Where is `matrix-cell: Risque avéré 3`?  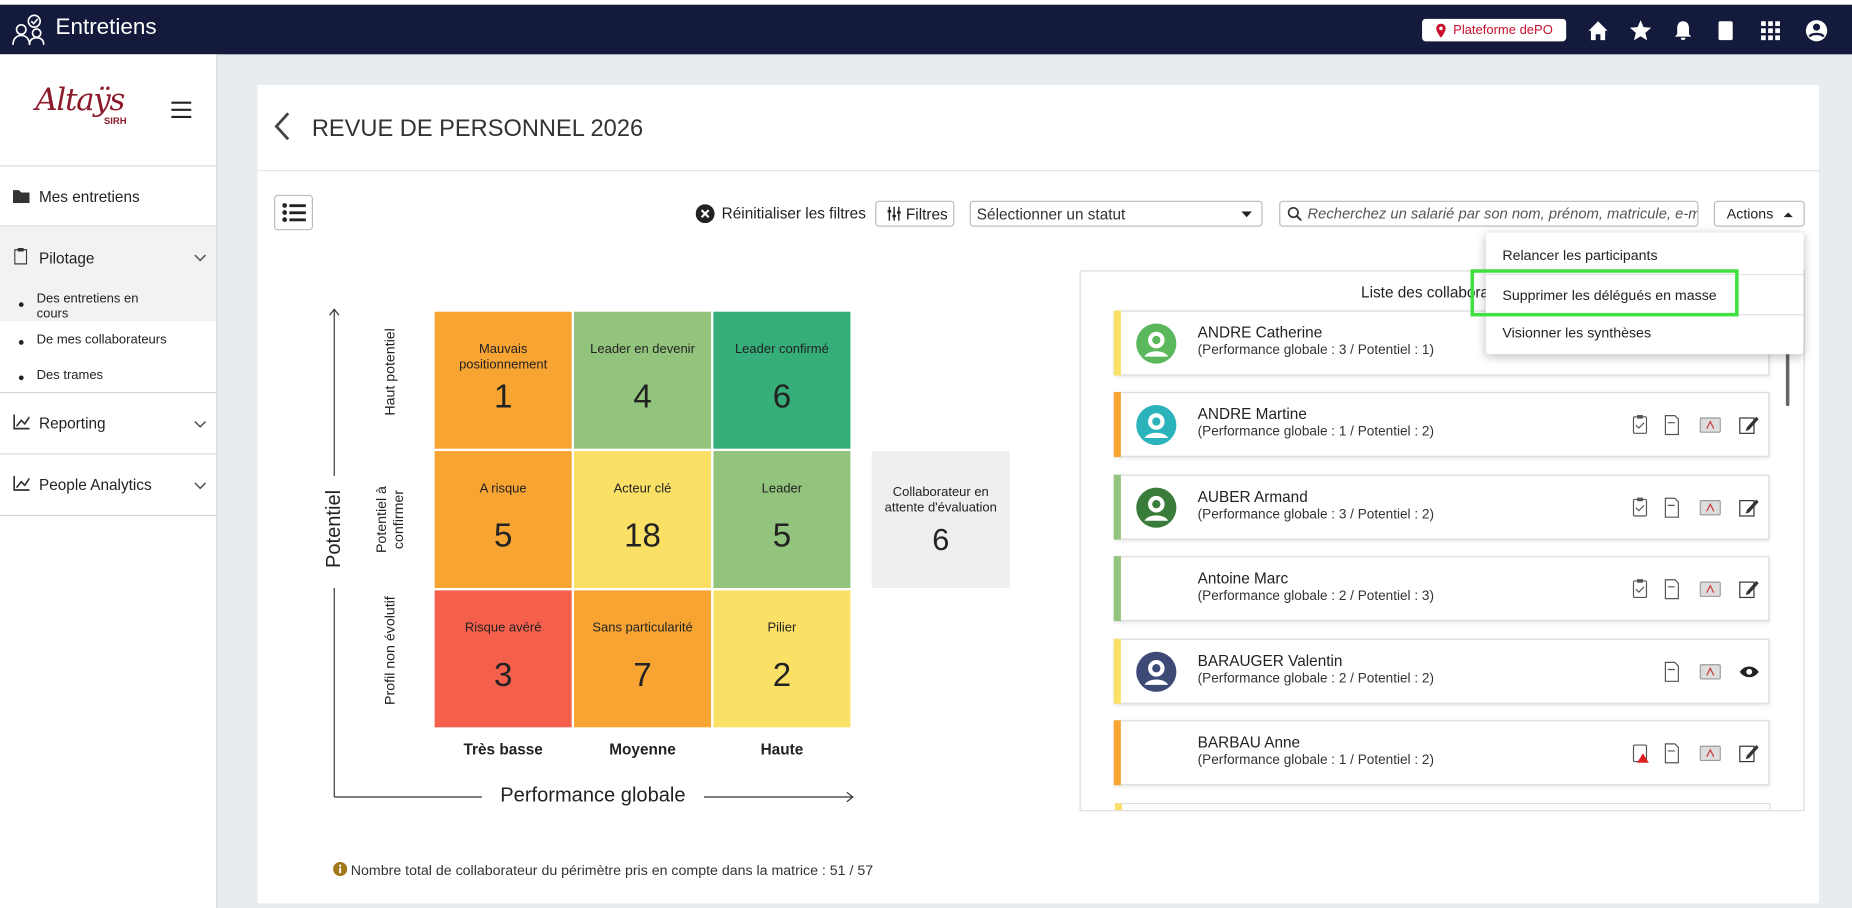
matrix-cell: Risque avéré 3 is located at coordinates (503, 659).